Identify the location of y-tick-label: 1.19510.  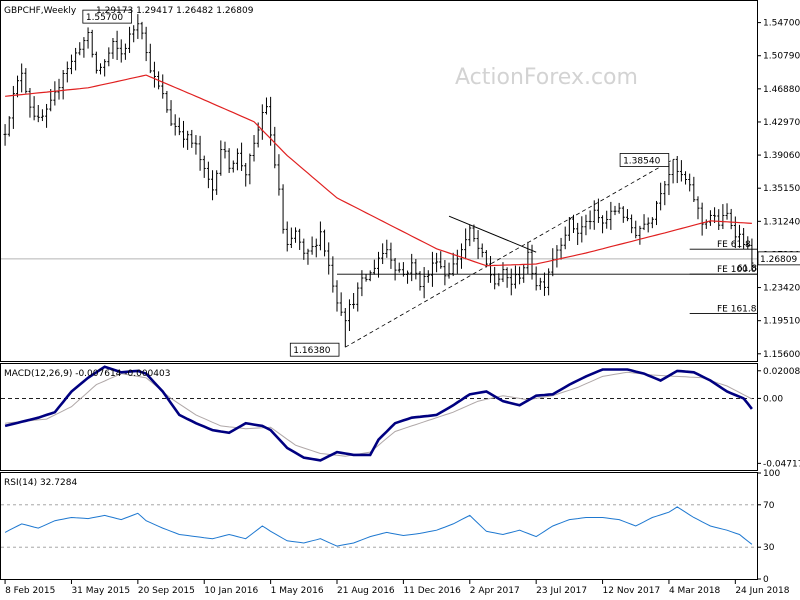
(781, 322).